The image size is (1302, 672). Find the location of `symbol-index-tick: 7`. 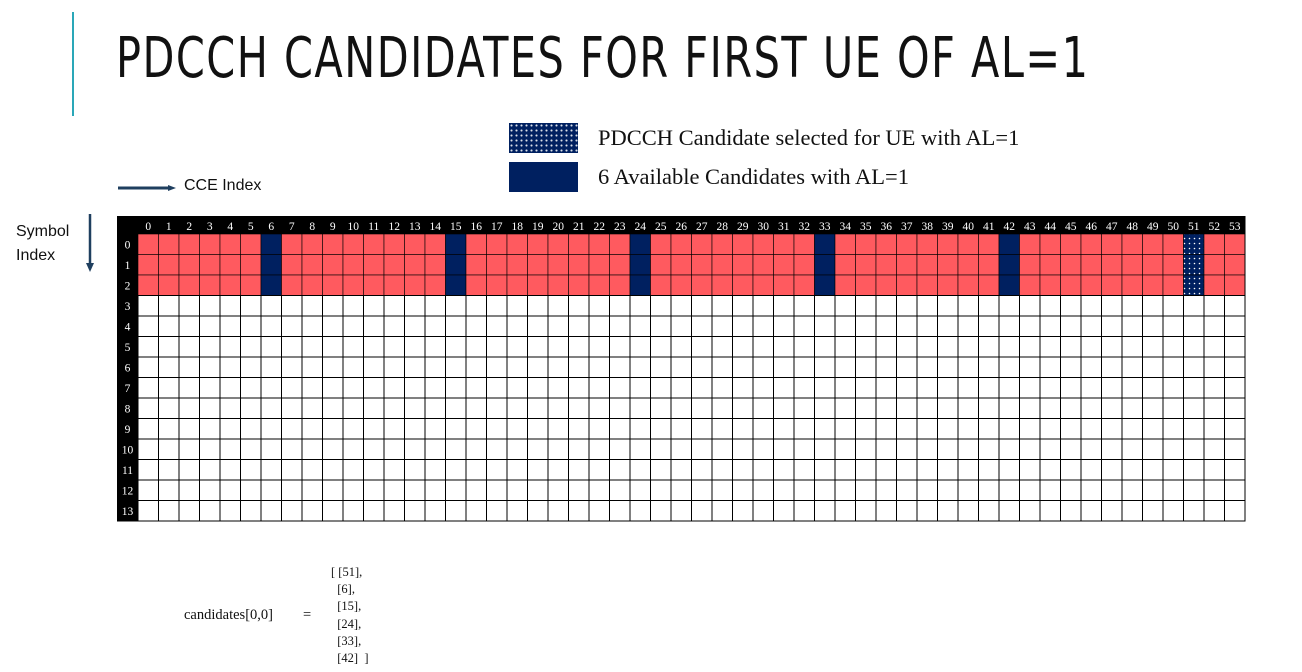

symbol-index-tick: 7 is located at coordinates (128, 389).